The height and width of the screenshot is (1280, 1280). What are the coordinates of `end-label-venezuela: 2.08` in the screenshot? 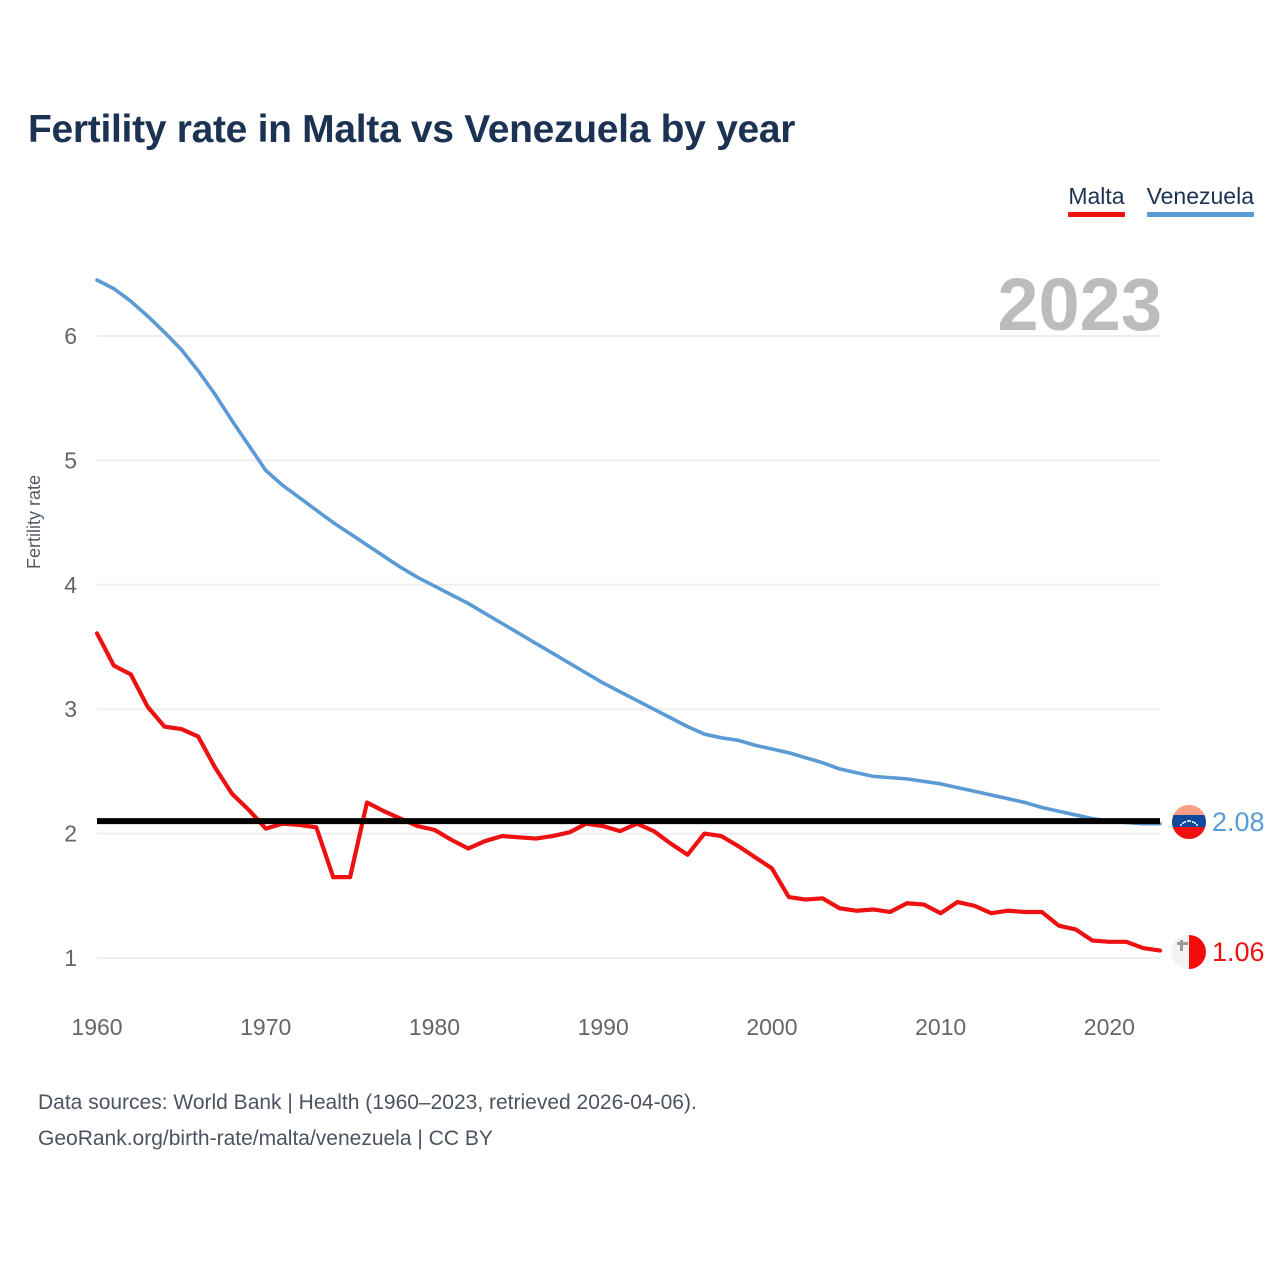 It's located at (1218, 822).